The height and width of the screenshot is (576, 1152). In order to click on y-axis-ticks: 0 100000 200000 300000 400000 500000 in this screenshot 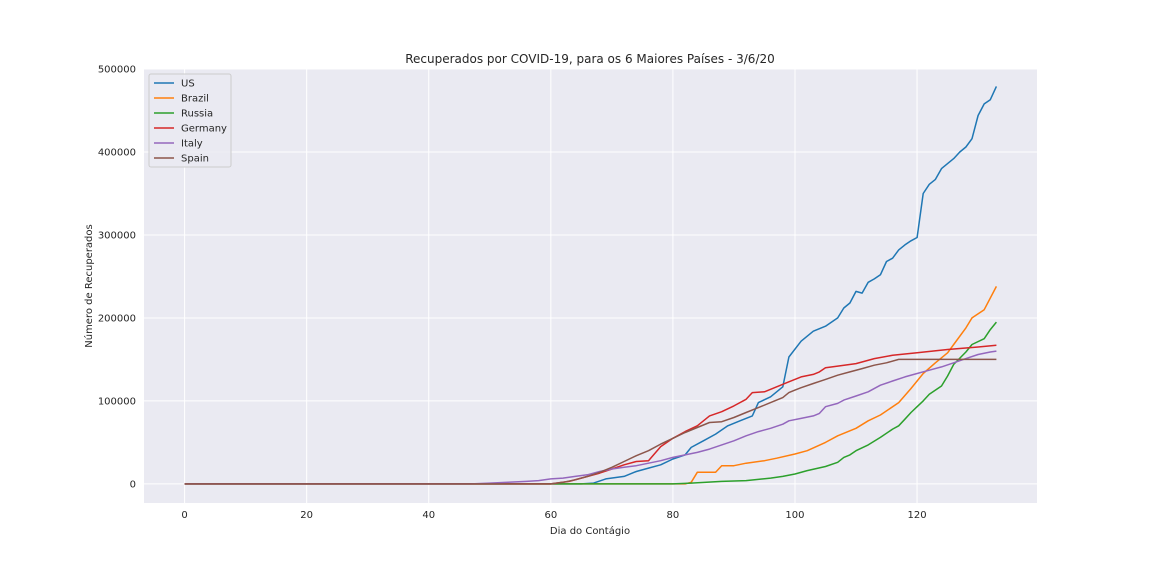, I will do `click(117, 278)`.